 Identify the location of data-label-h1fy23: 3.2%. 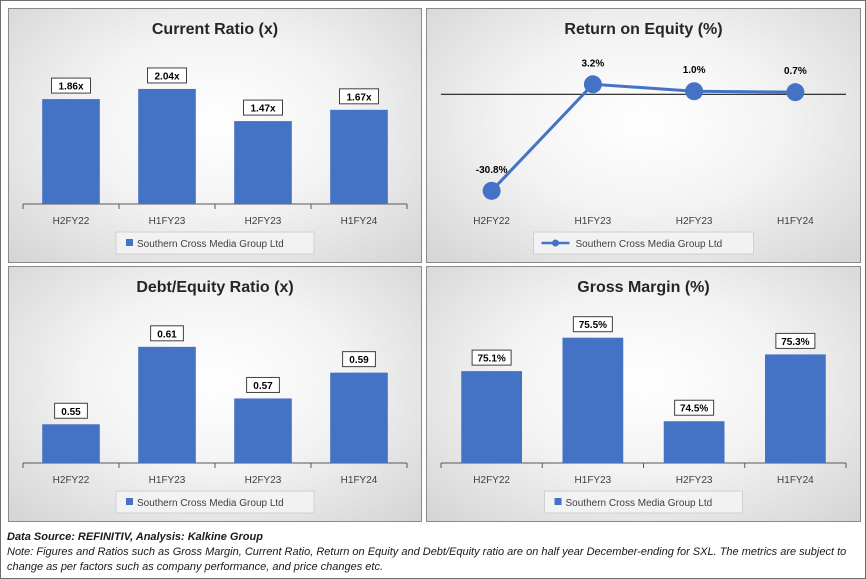
(592, 63).